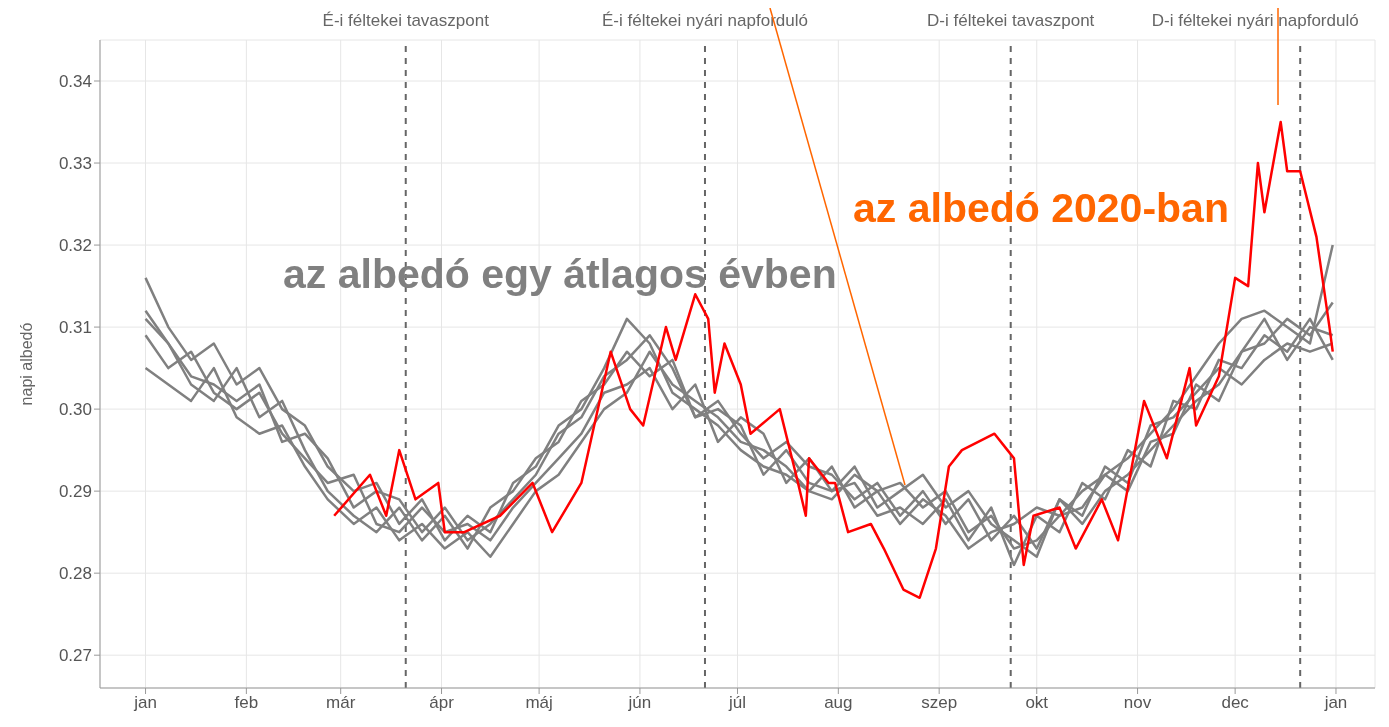 The image size is (1389, 727). Describe the element at coordinates (75, 574) in the screenshot. I see `y-tick-label: 0.28` at that location.